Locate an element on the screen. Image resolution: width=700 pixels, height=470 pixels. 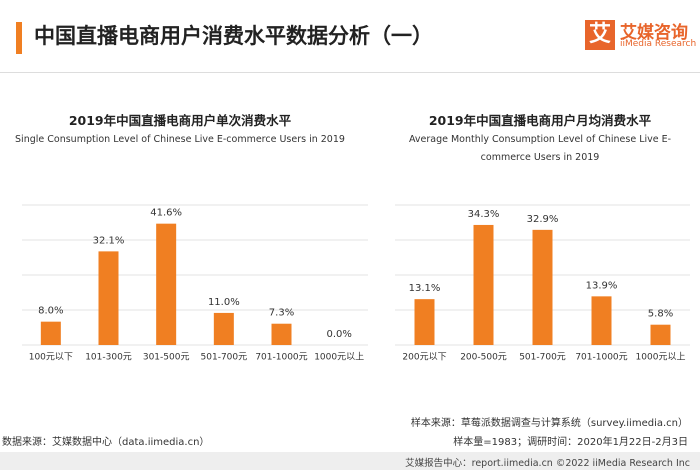
x-tick-label: 200-500元 is located at coordinates (483, 358).